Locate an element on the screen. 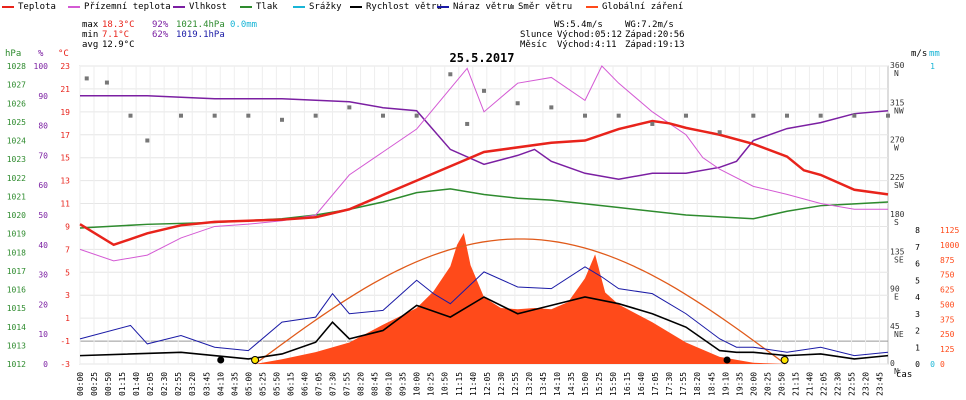  astro-moon-set: Západ:19:13 is located at coordinates (655, 45).